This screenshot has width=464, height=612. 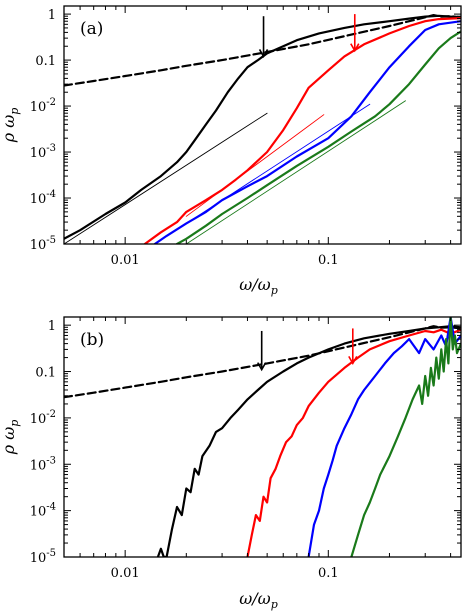 What do you see at coordinates (92, 340) in the screenshot?
I see `panel-label: (b)` at bounding box center [92, 340].